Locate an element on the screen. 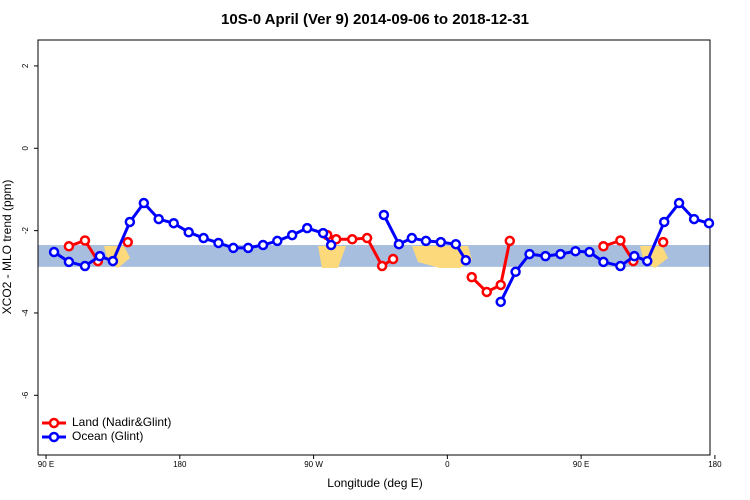  y-tick-label: 0 is located at coordinates (25, 148).